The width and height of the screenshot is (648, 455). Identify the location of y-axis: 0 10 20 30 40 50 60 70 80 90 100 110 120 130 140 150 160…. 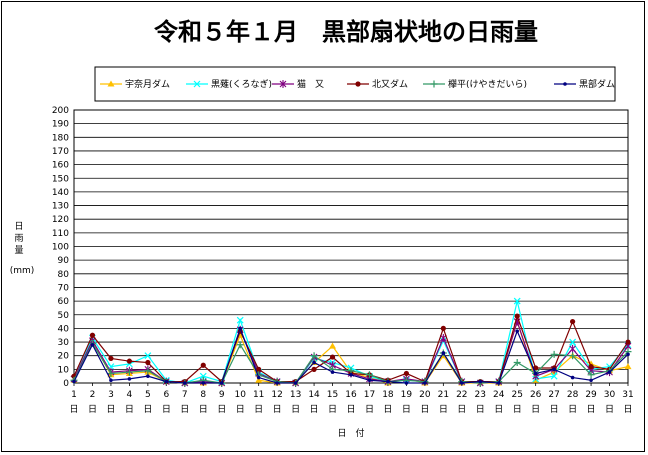
(60, 247).